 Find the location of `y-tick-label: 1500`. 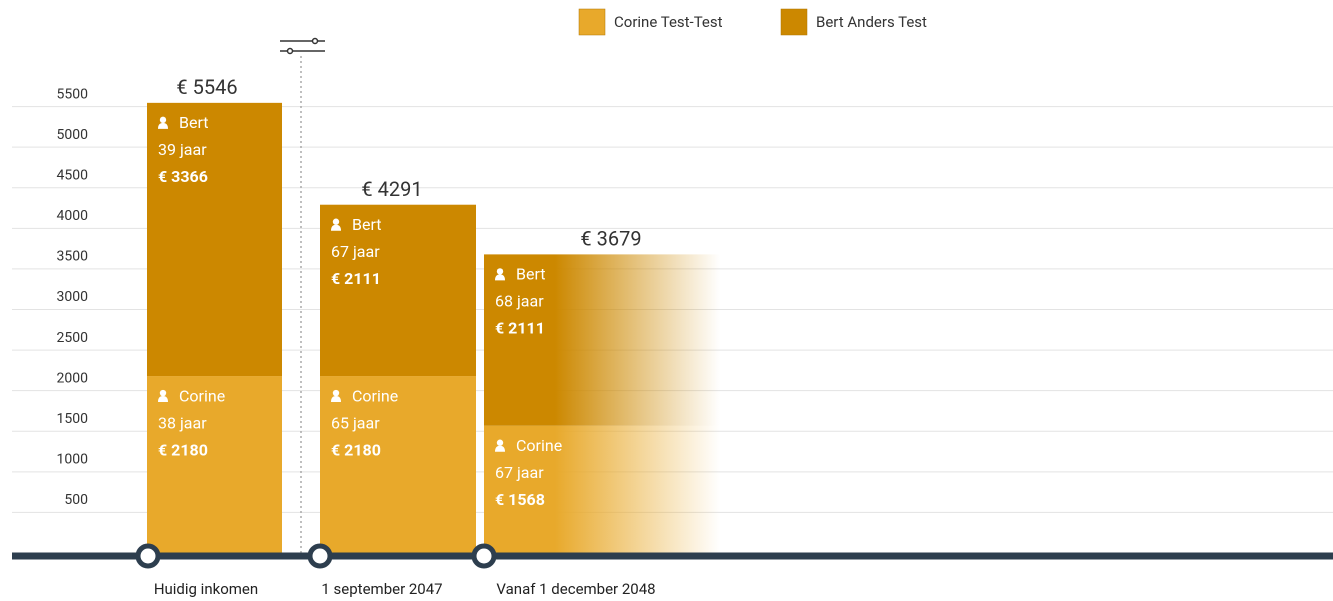

y-tick-label: 1500 is located at coordinates (73, 419).